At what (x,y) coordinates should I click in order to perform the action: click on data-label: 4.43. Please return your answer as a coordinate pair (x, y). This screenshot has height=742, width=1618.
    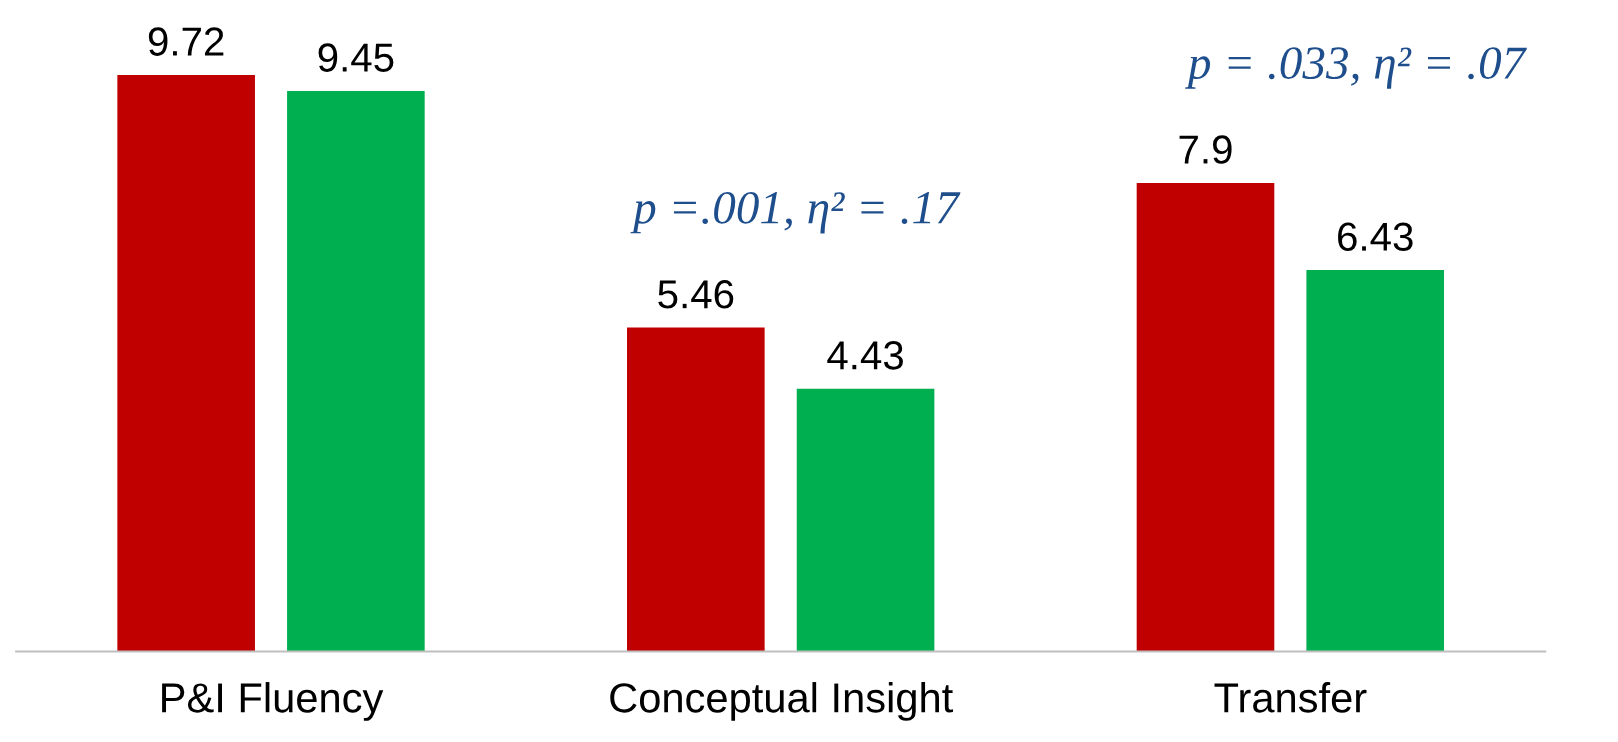
    Looking at the image, I should click on (865, 355).